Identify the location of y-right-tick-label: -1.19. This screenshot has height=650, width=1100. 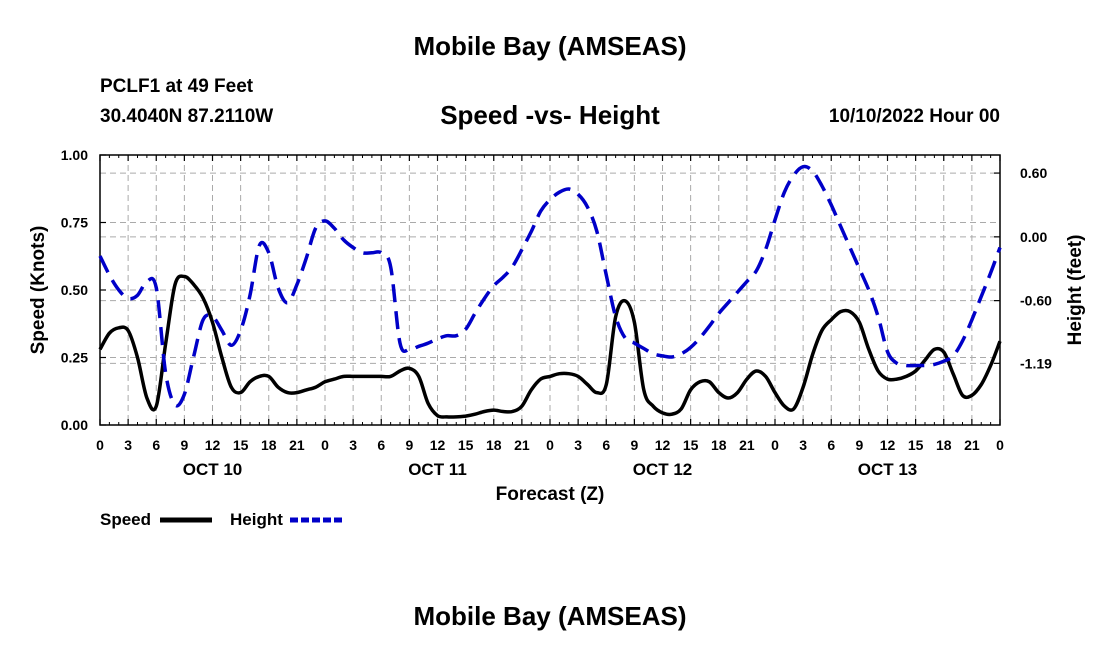
(1036, 363).